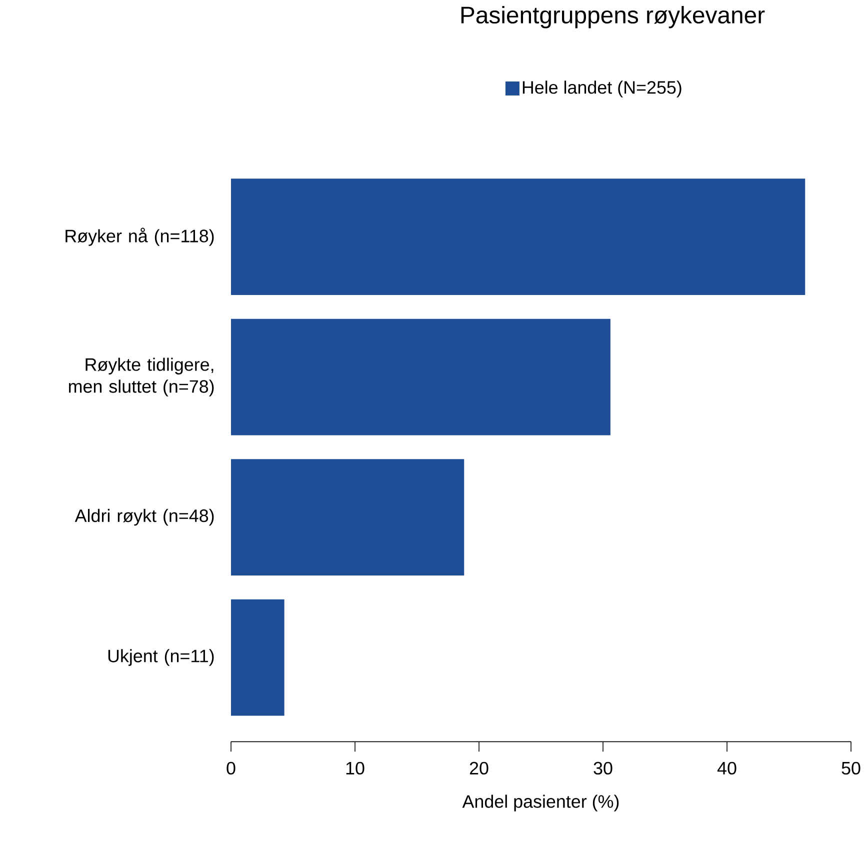 The height and width of the screenshot is (847, 867). I want to click on y-tick-label: Røyker nå (n=118), so click(140, 237).